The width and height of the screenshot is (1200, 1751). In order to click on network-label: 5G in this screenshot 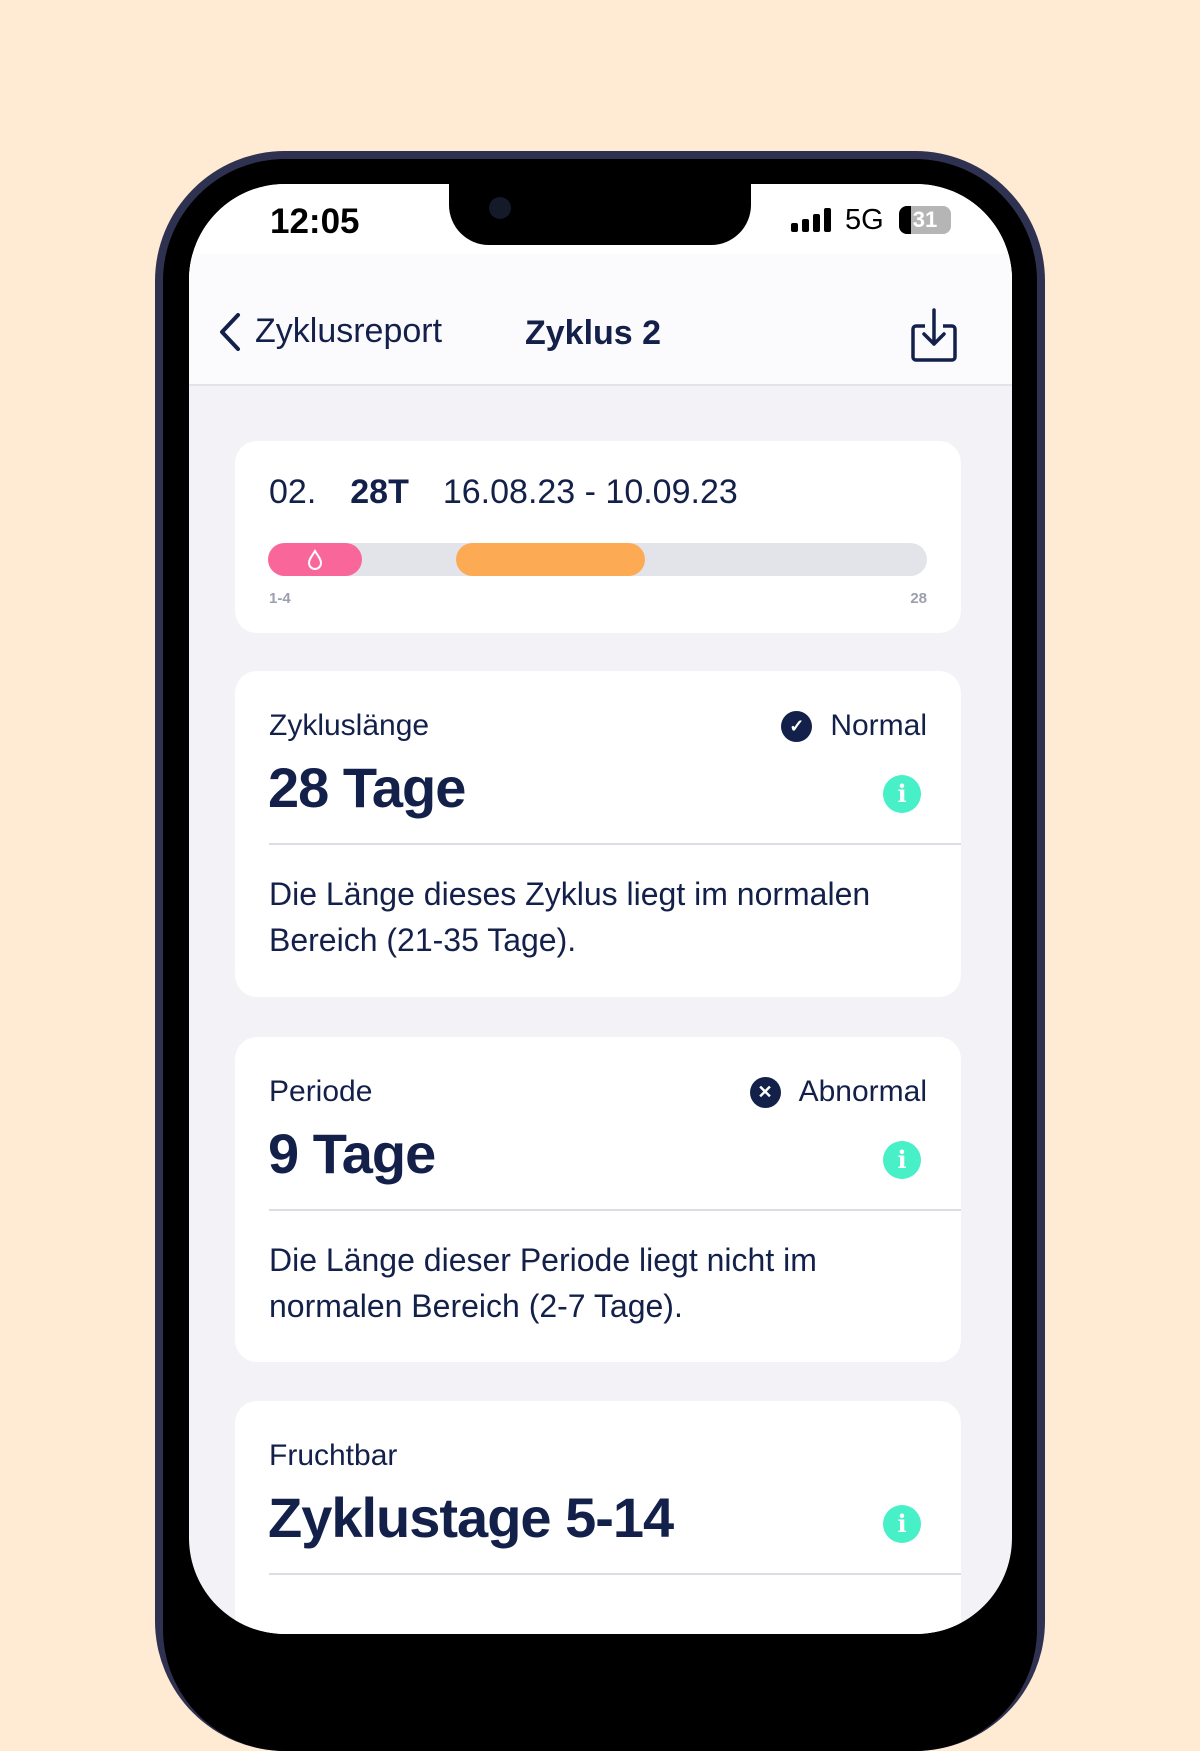, I will do `click(864, 220)`.